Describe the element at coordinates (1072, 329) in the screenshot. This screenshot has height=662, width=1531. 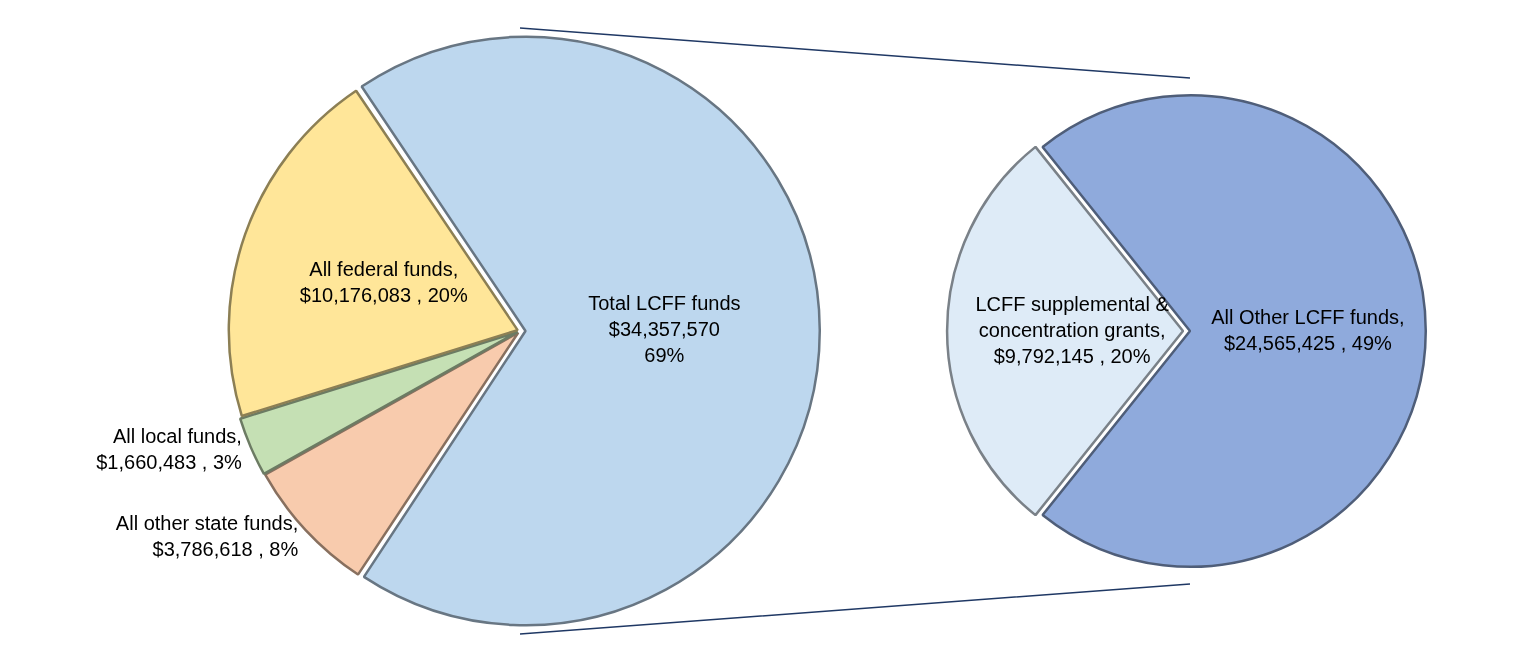
I see `slice-label: LCFF supplemental & concentration grants, $9,792,145 , 20%` at that location.